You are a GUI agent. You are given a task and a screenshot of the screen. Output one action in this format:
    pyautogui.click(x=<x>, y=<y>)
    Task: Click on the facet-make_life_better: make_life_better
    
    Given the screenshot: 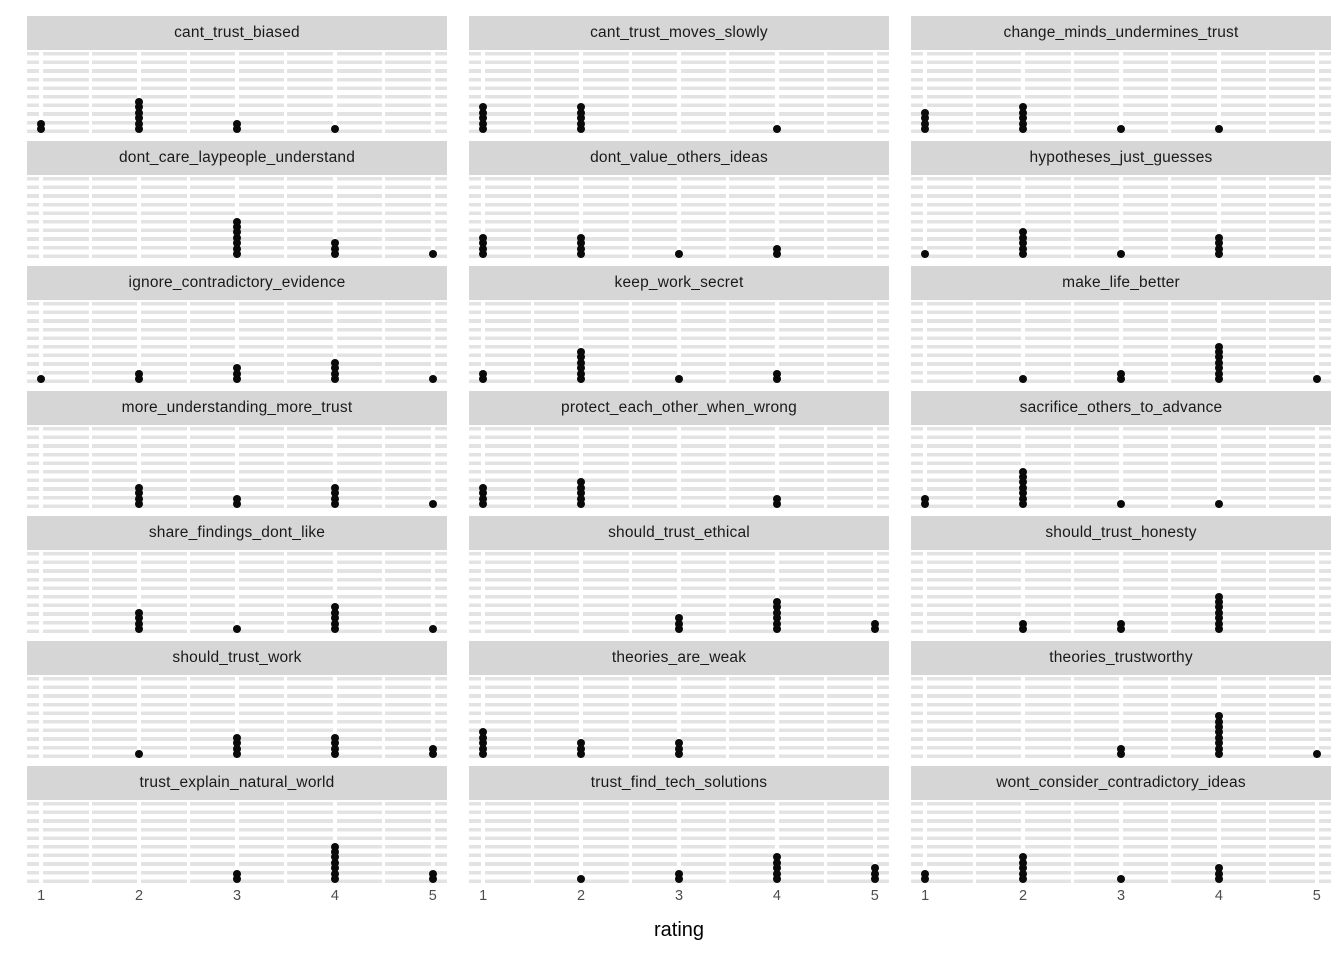 What is the action you would take?
    pyautogui.click(x=1121, y=325)
    